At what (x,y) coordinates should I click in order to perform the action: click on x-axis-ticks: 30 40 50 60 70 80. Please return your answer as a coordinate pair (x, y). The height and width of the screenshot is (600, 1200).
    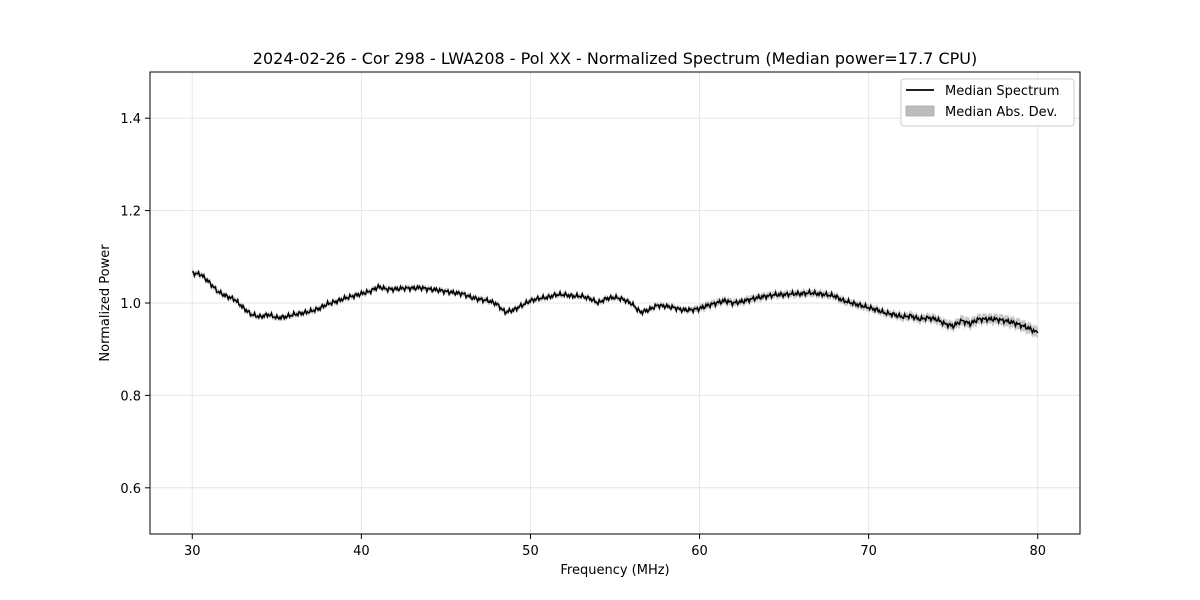
    Looking at the image, I should click on (615, 546).